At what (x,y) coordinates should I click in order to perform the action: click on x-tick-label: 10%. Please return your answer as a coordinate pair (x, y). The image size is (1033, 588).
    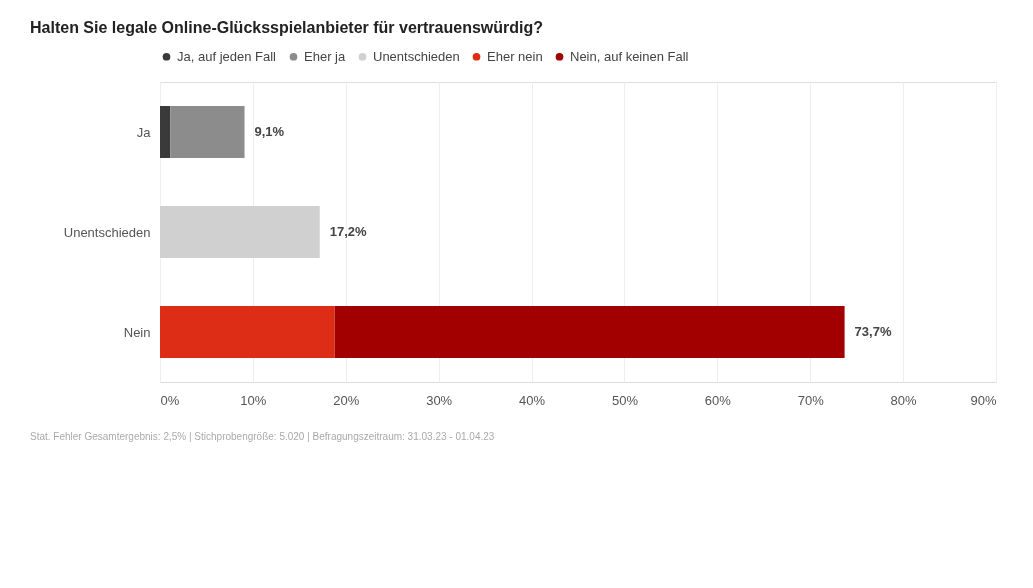
    Looking at the image, I should click on (253, 400).